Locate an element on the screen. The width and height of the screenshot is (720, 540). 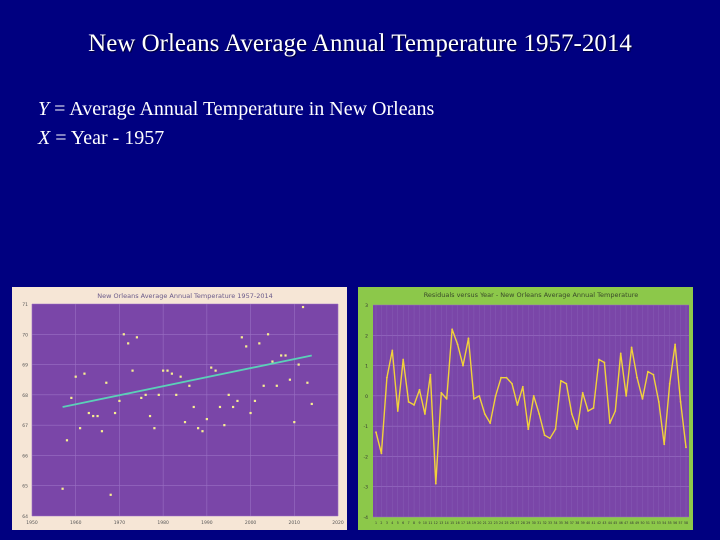
x-tick-label: 55 is located at coordinates (670, 523).